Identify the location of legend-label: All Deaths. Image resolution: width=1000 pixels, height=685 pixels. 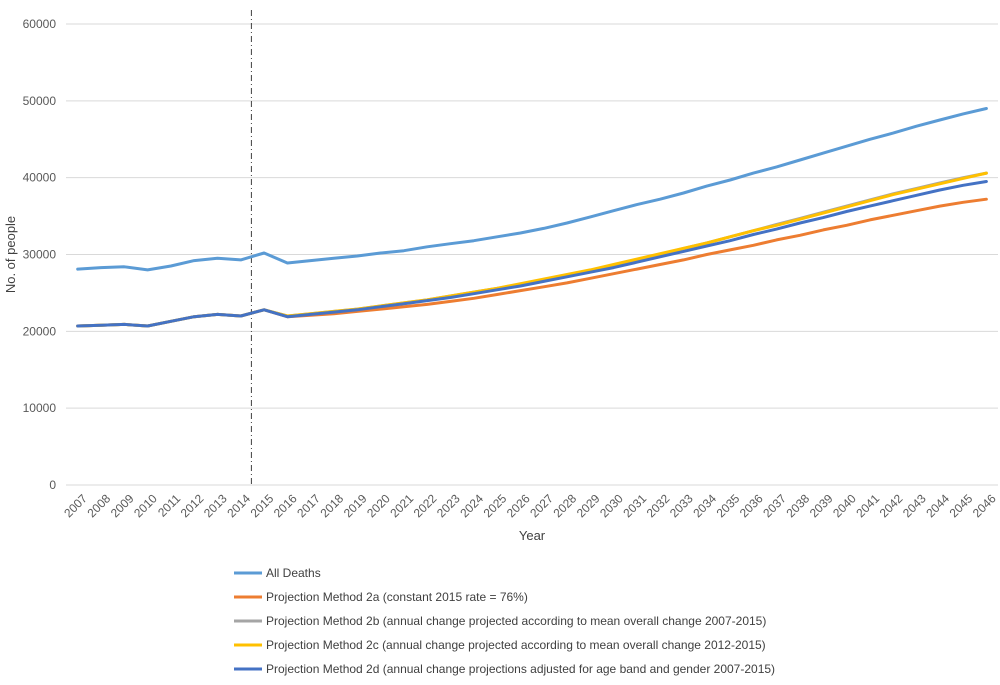
(293, 573).